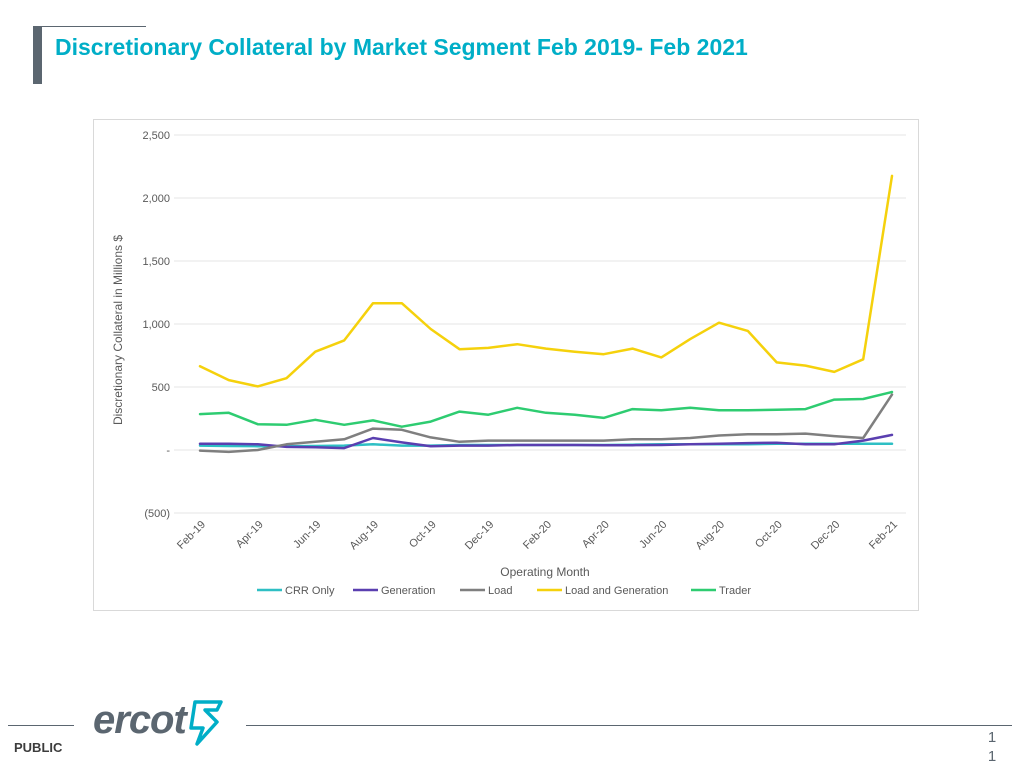  I want to click on x-tick-label: Feb-19, so click(191, 535).